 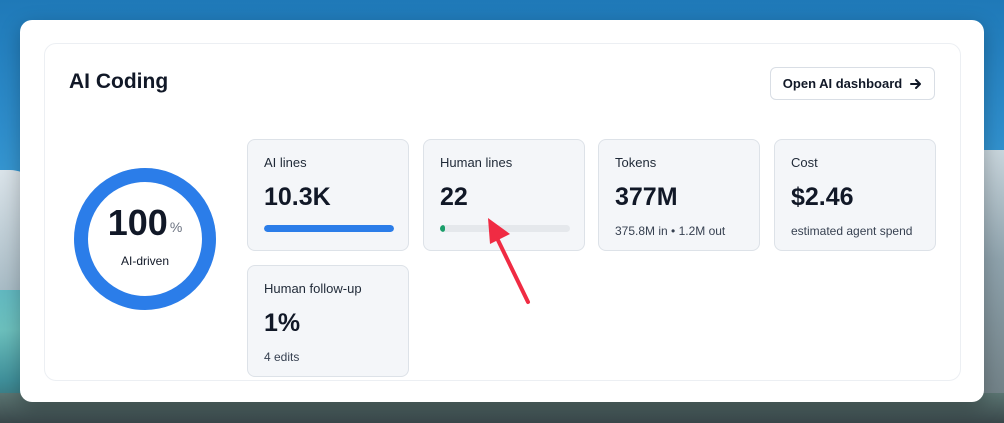 I want to click on ai-driven-unit: %, so click(x=176, y=227).